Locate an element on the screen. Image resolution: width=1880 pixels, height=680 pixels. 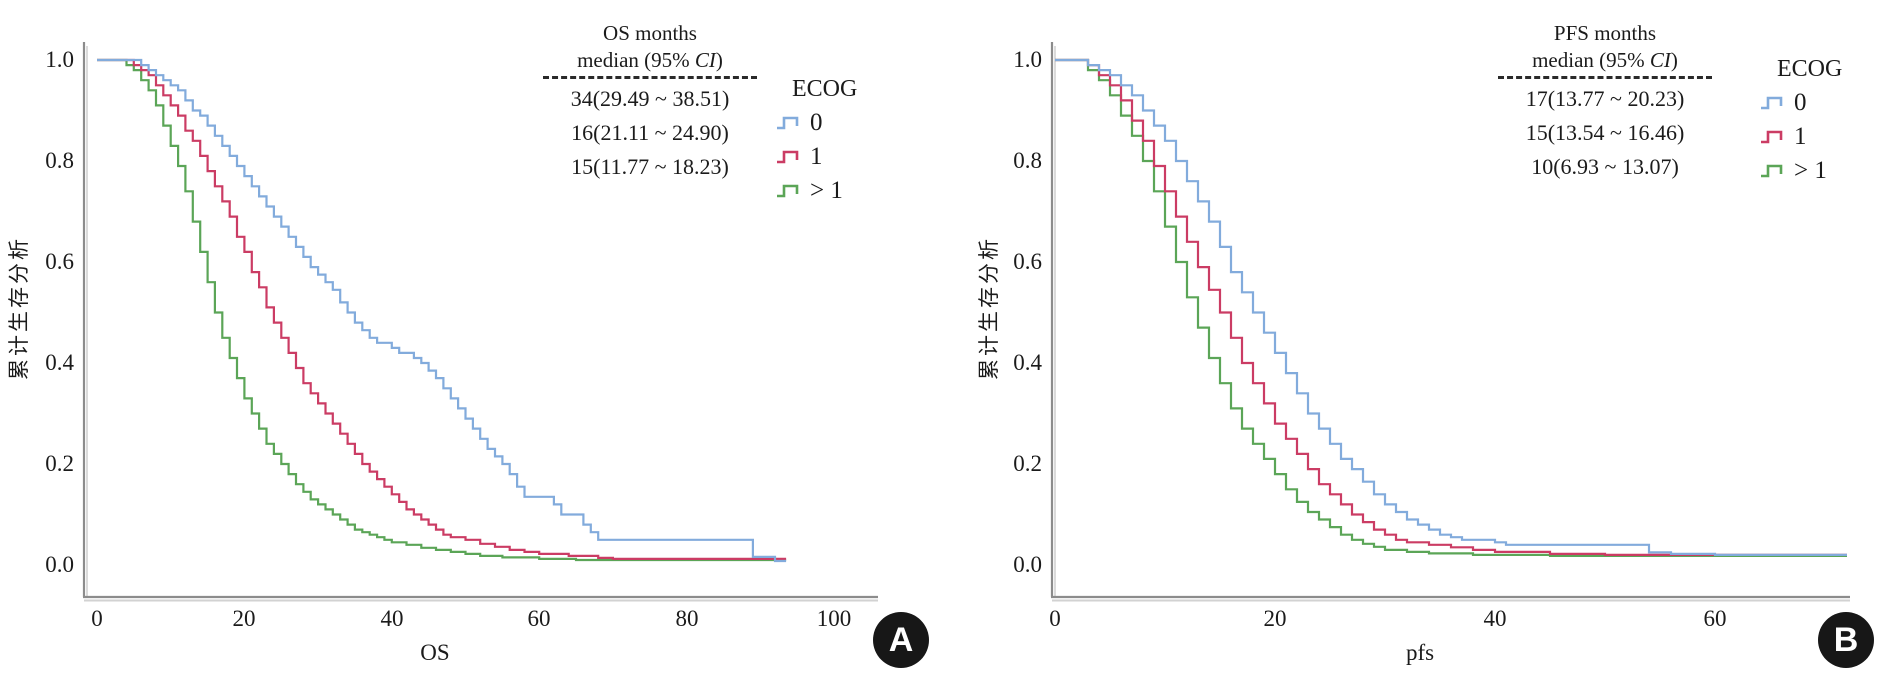
panel-a-legend-item-ecog1: 1 is located at coordinates (799, 156).